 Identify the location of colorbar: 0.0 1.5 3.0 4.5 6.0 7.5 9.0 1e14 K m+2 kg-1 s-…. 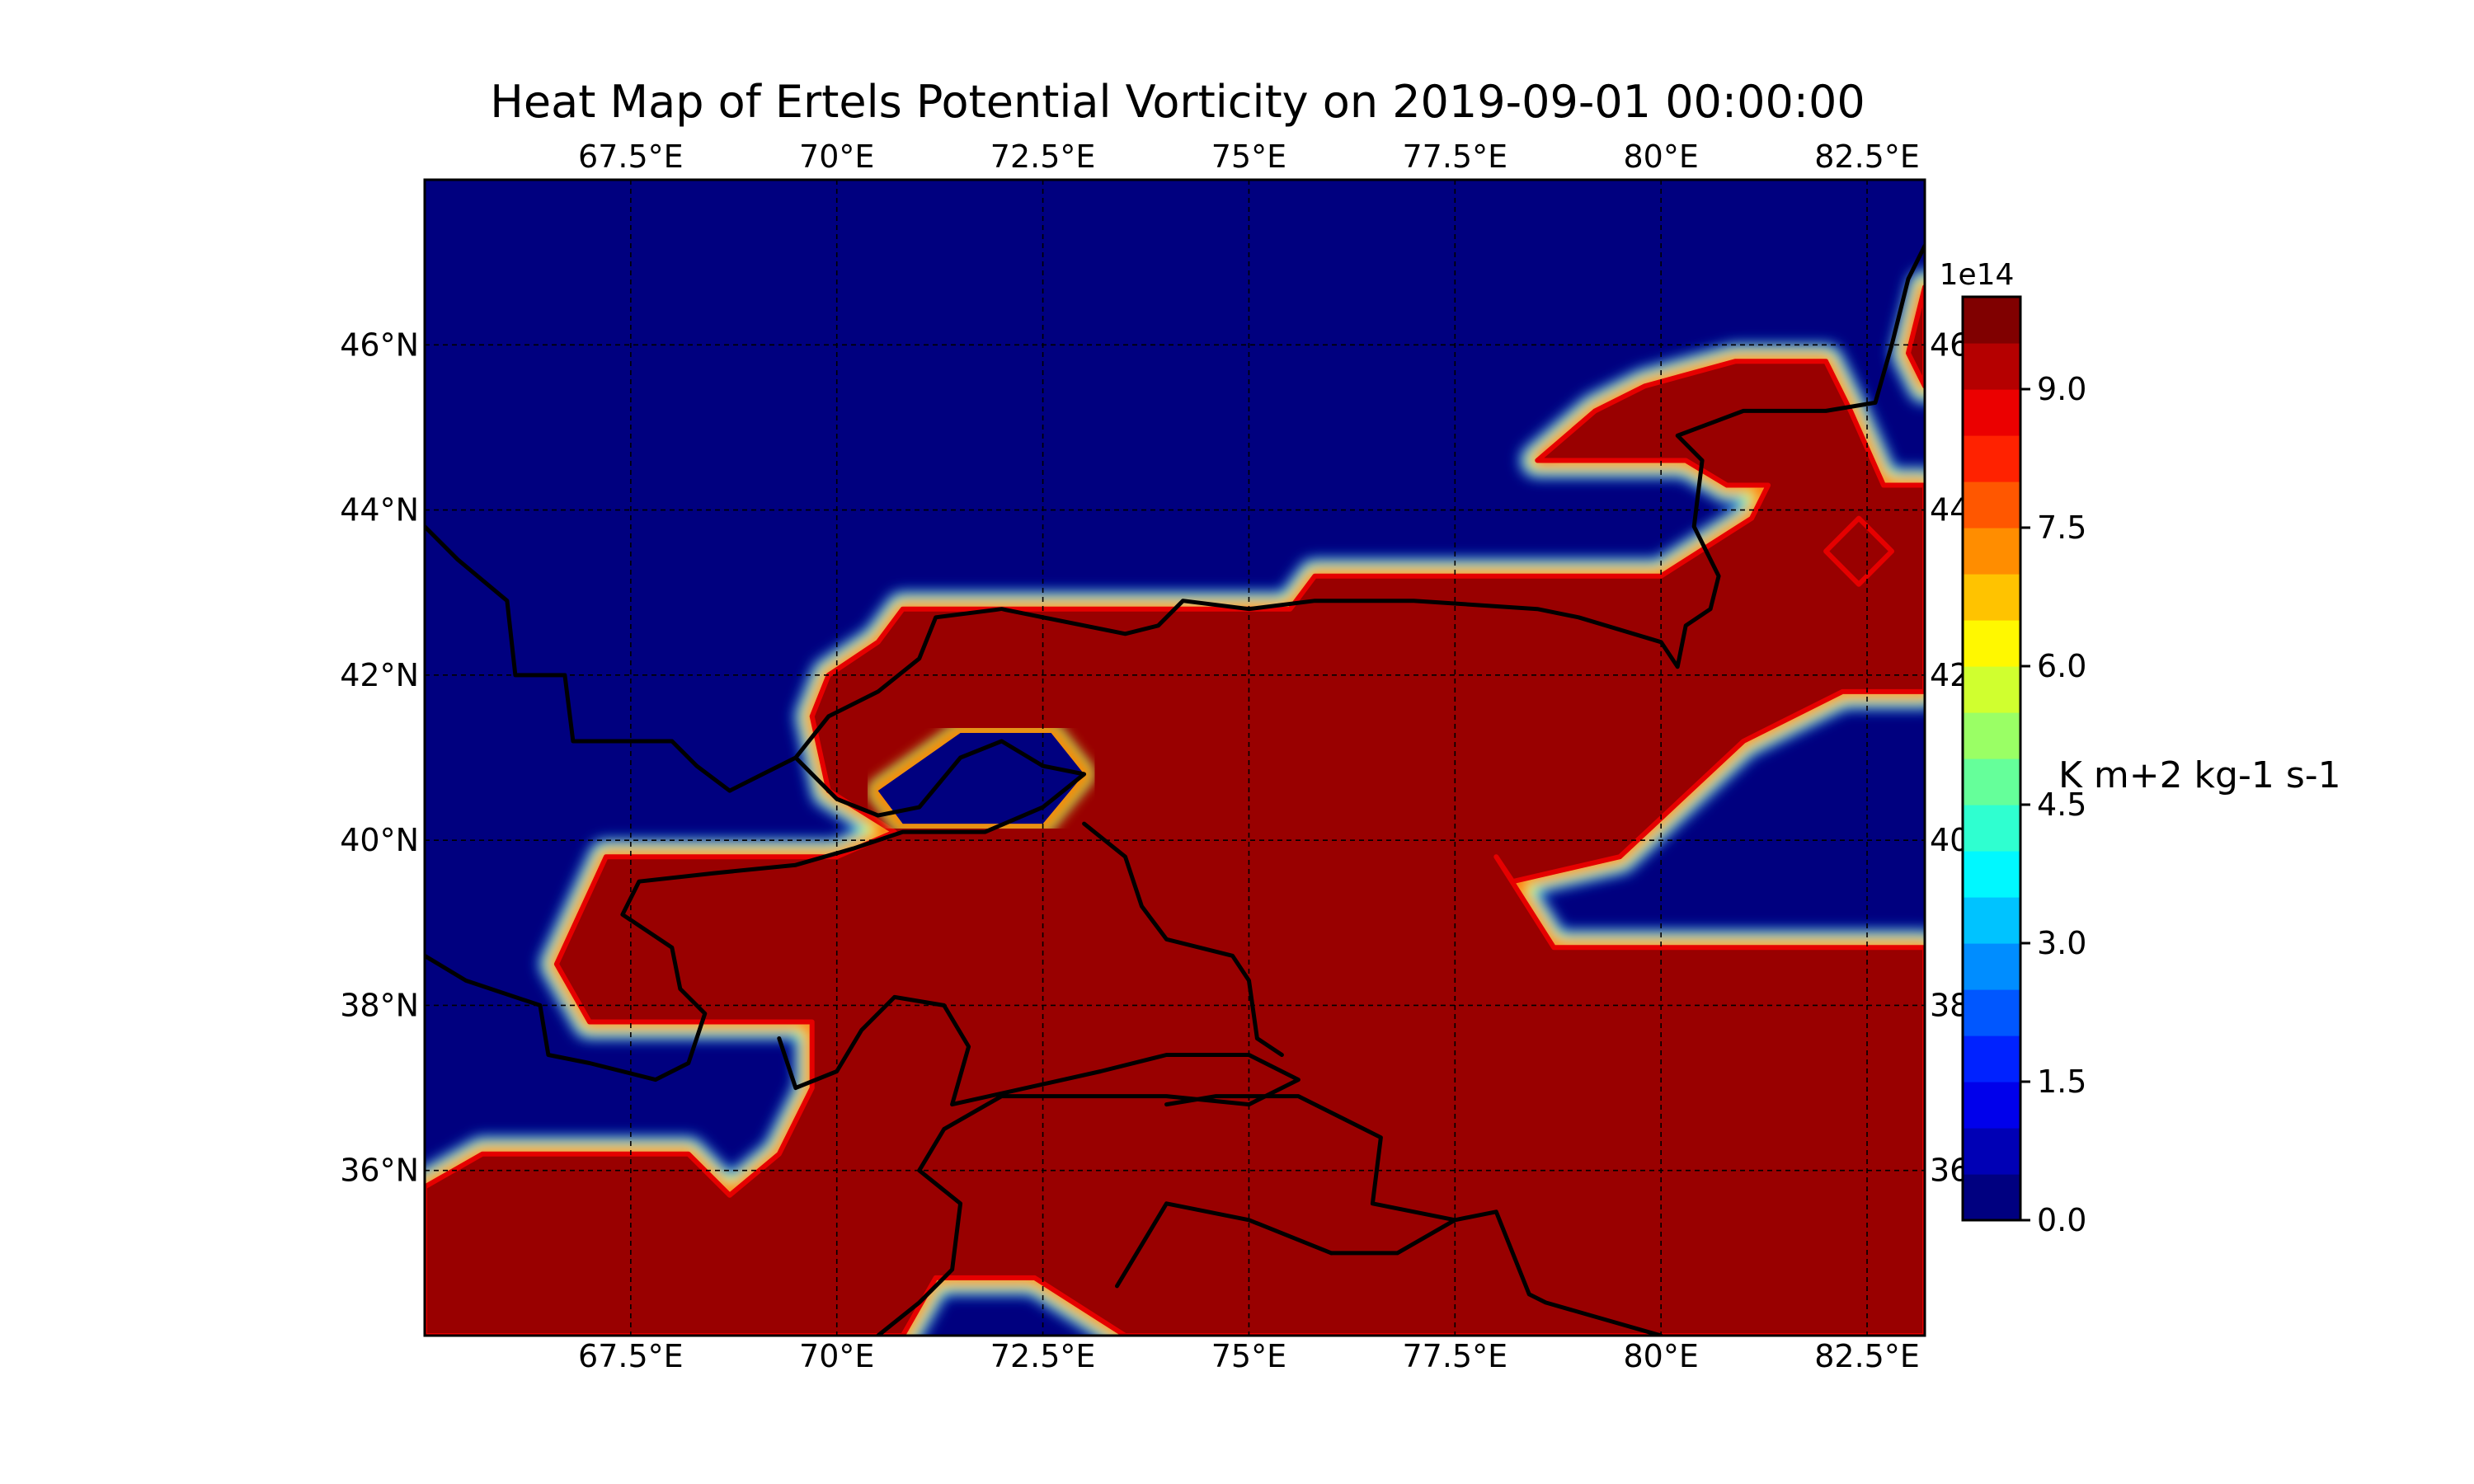
(2140, 748).